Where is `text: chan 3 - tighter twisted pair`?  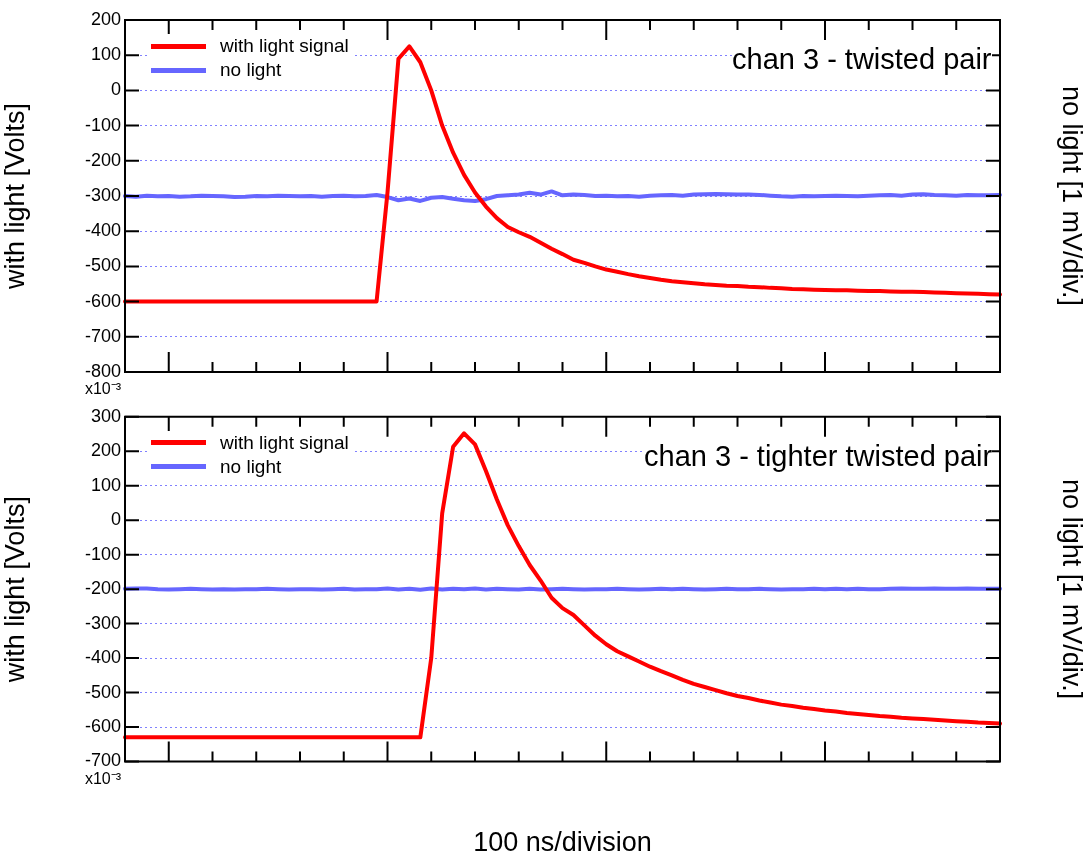
text: chan 3 - tighter twisted pair is located at coordinates (818, 455).